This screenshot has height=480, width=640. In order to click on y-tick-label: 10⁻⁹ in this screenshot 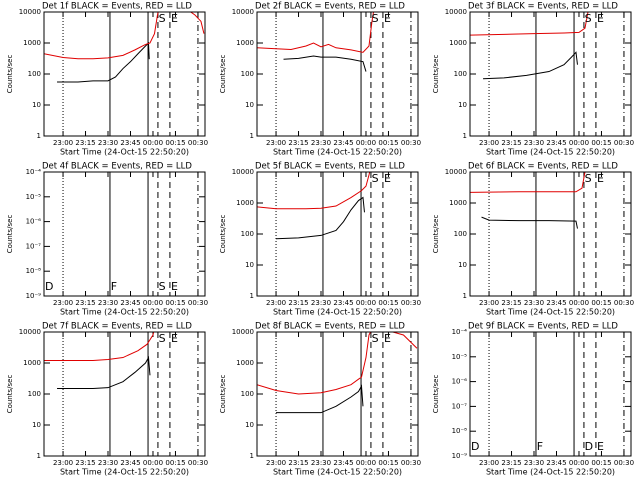, I will do `click(460, 456)`.